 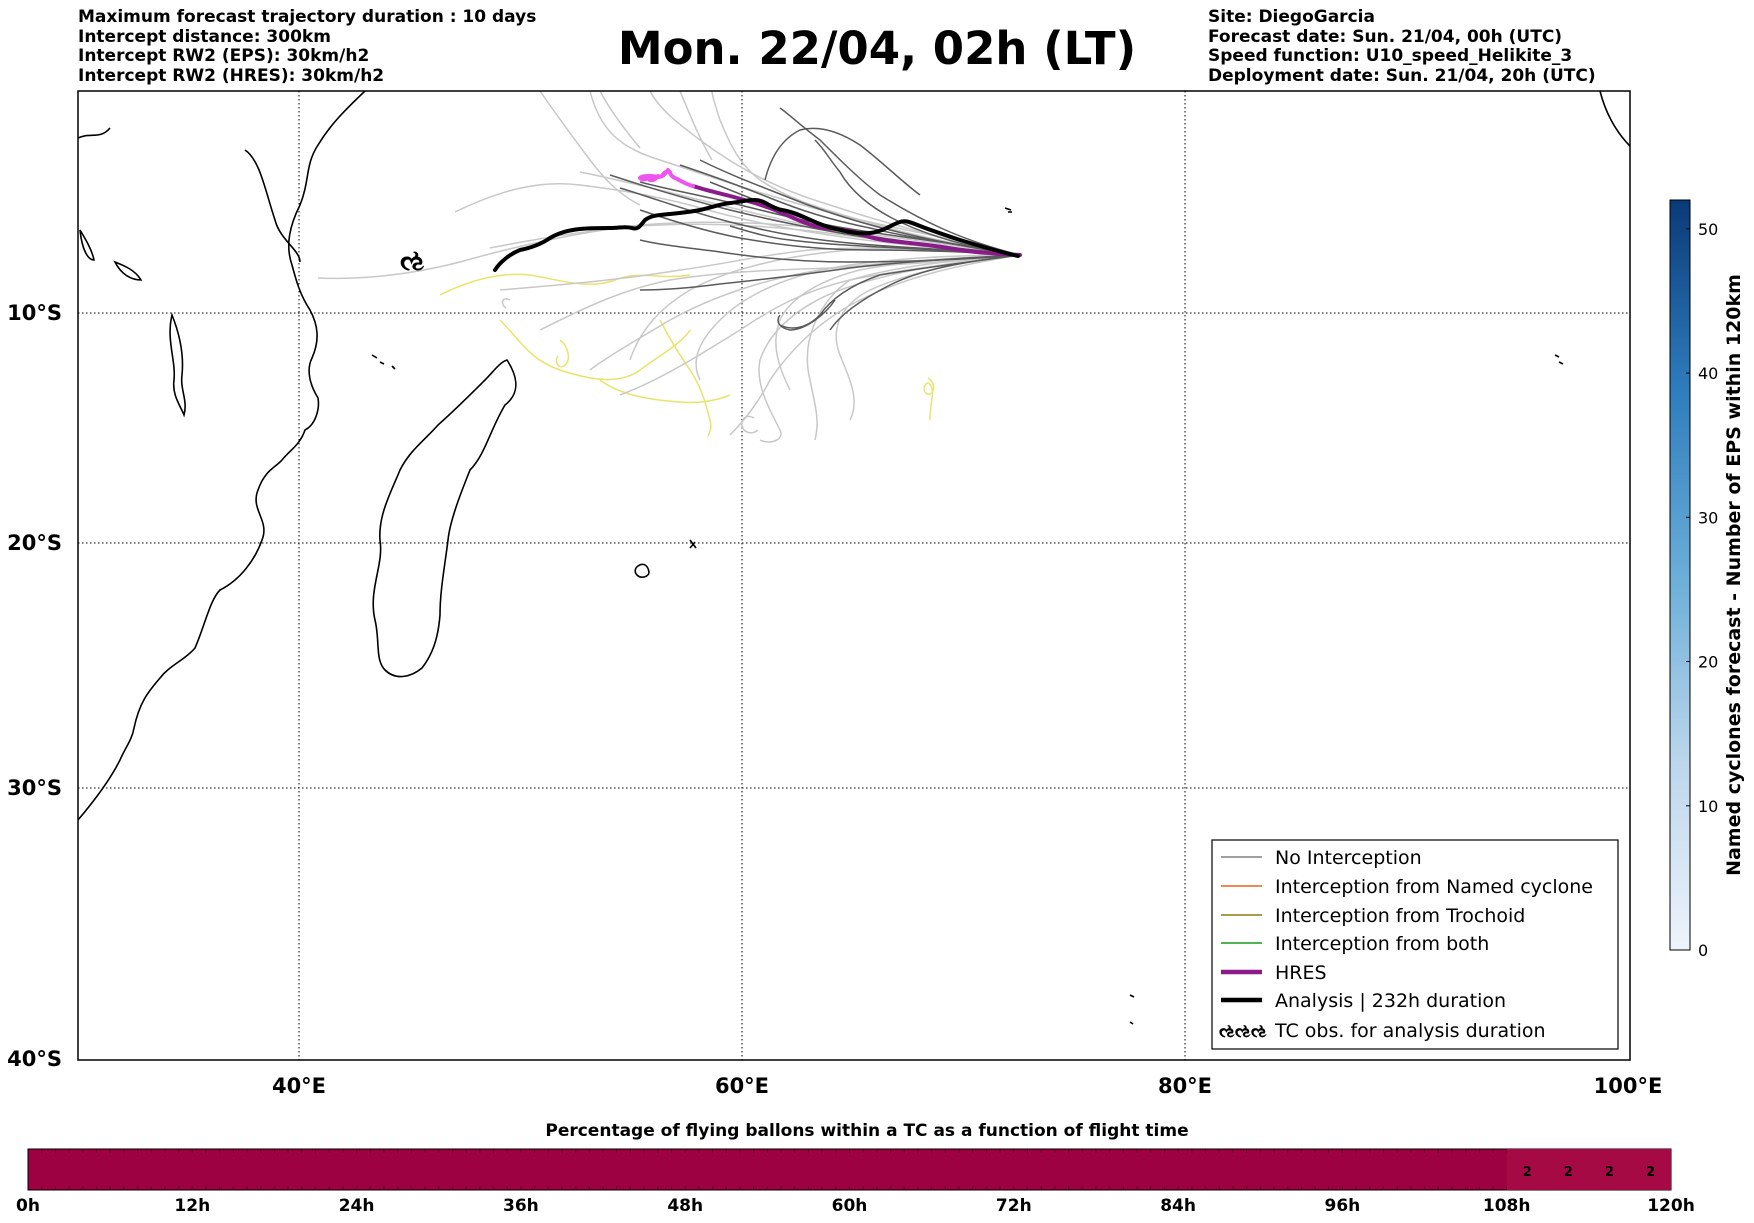 What do you see at coordinates (1680, 575) in the screenshot?
I see `colorbar-gradient` at bounding box center [1680, 575].